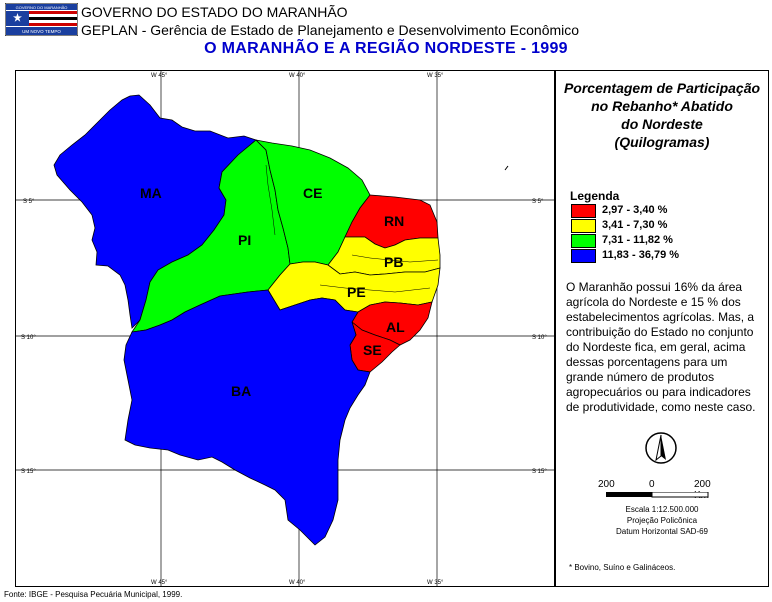 The width and height of the screenshot is (772, 602). Describe the element at coordinates (662, 88) in the screenshot. I see `panel-title-line-1: Porcentagem de Participação` at that location.